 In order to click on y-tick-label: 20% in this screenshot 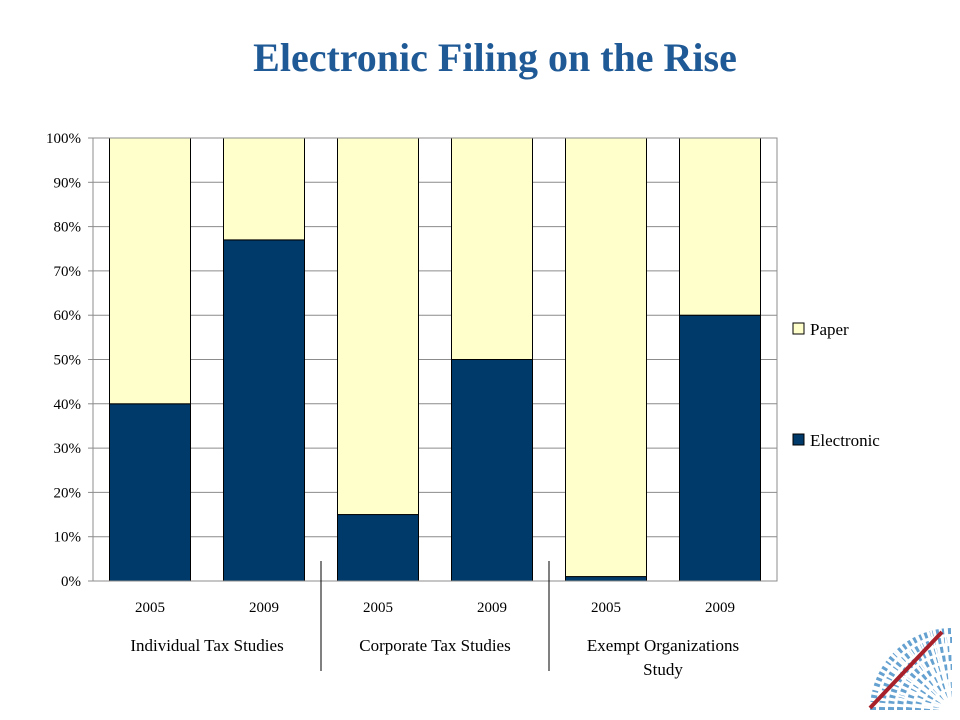, I will do `click(68, 493)`.